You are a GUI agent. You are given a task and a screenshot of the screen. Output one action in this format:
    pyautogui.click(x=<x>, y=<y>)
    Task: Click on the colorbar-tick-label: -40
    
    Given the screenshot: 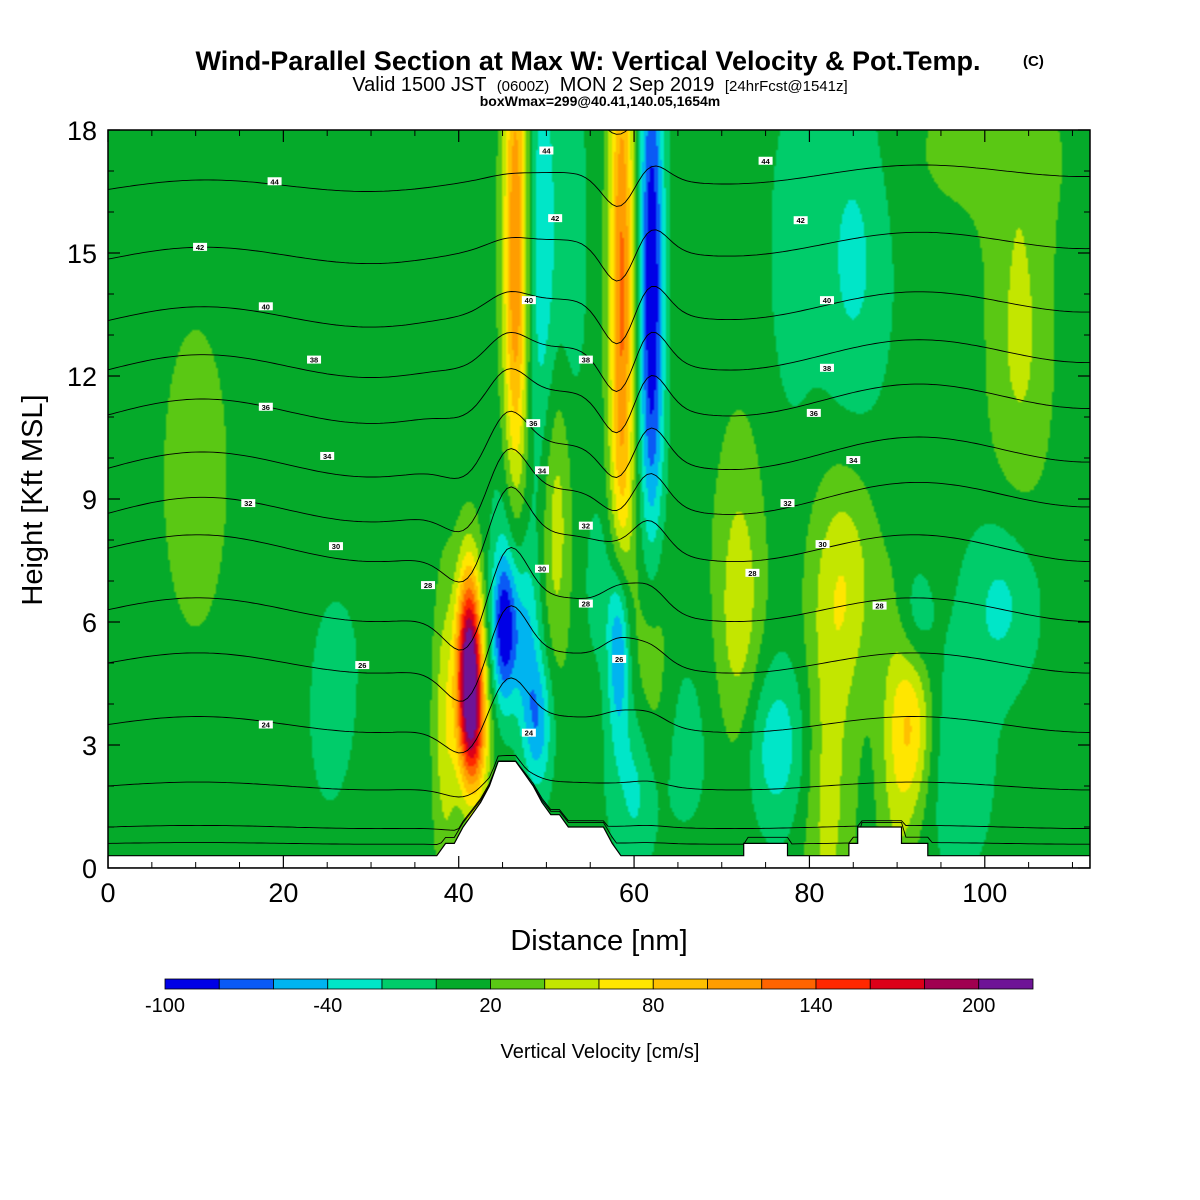 What is the action you would take?
    pyautogui.click(x=327, y=1006)
    